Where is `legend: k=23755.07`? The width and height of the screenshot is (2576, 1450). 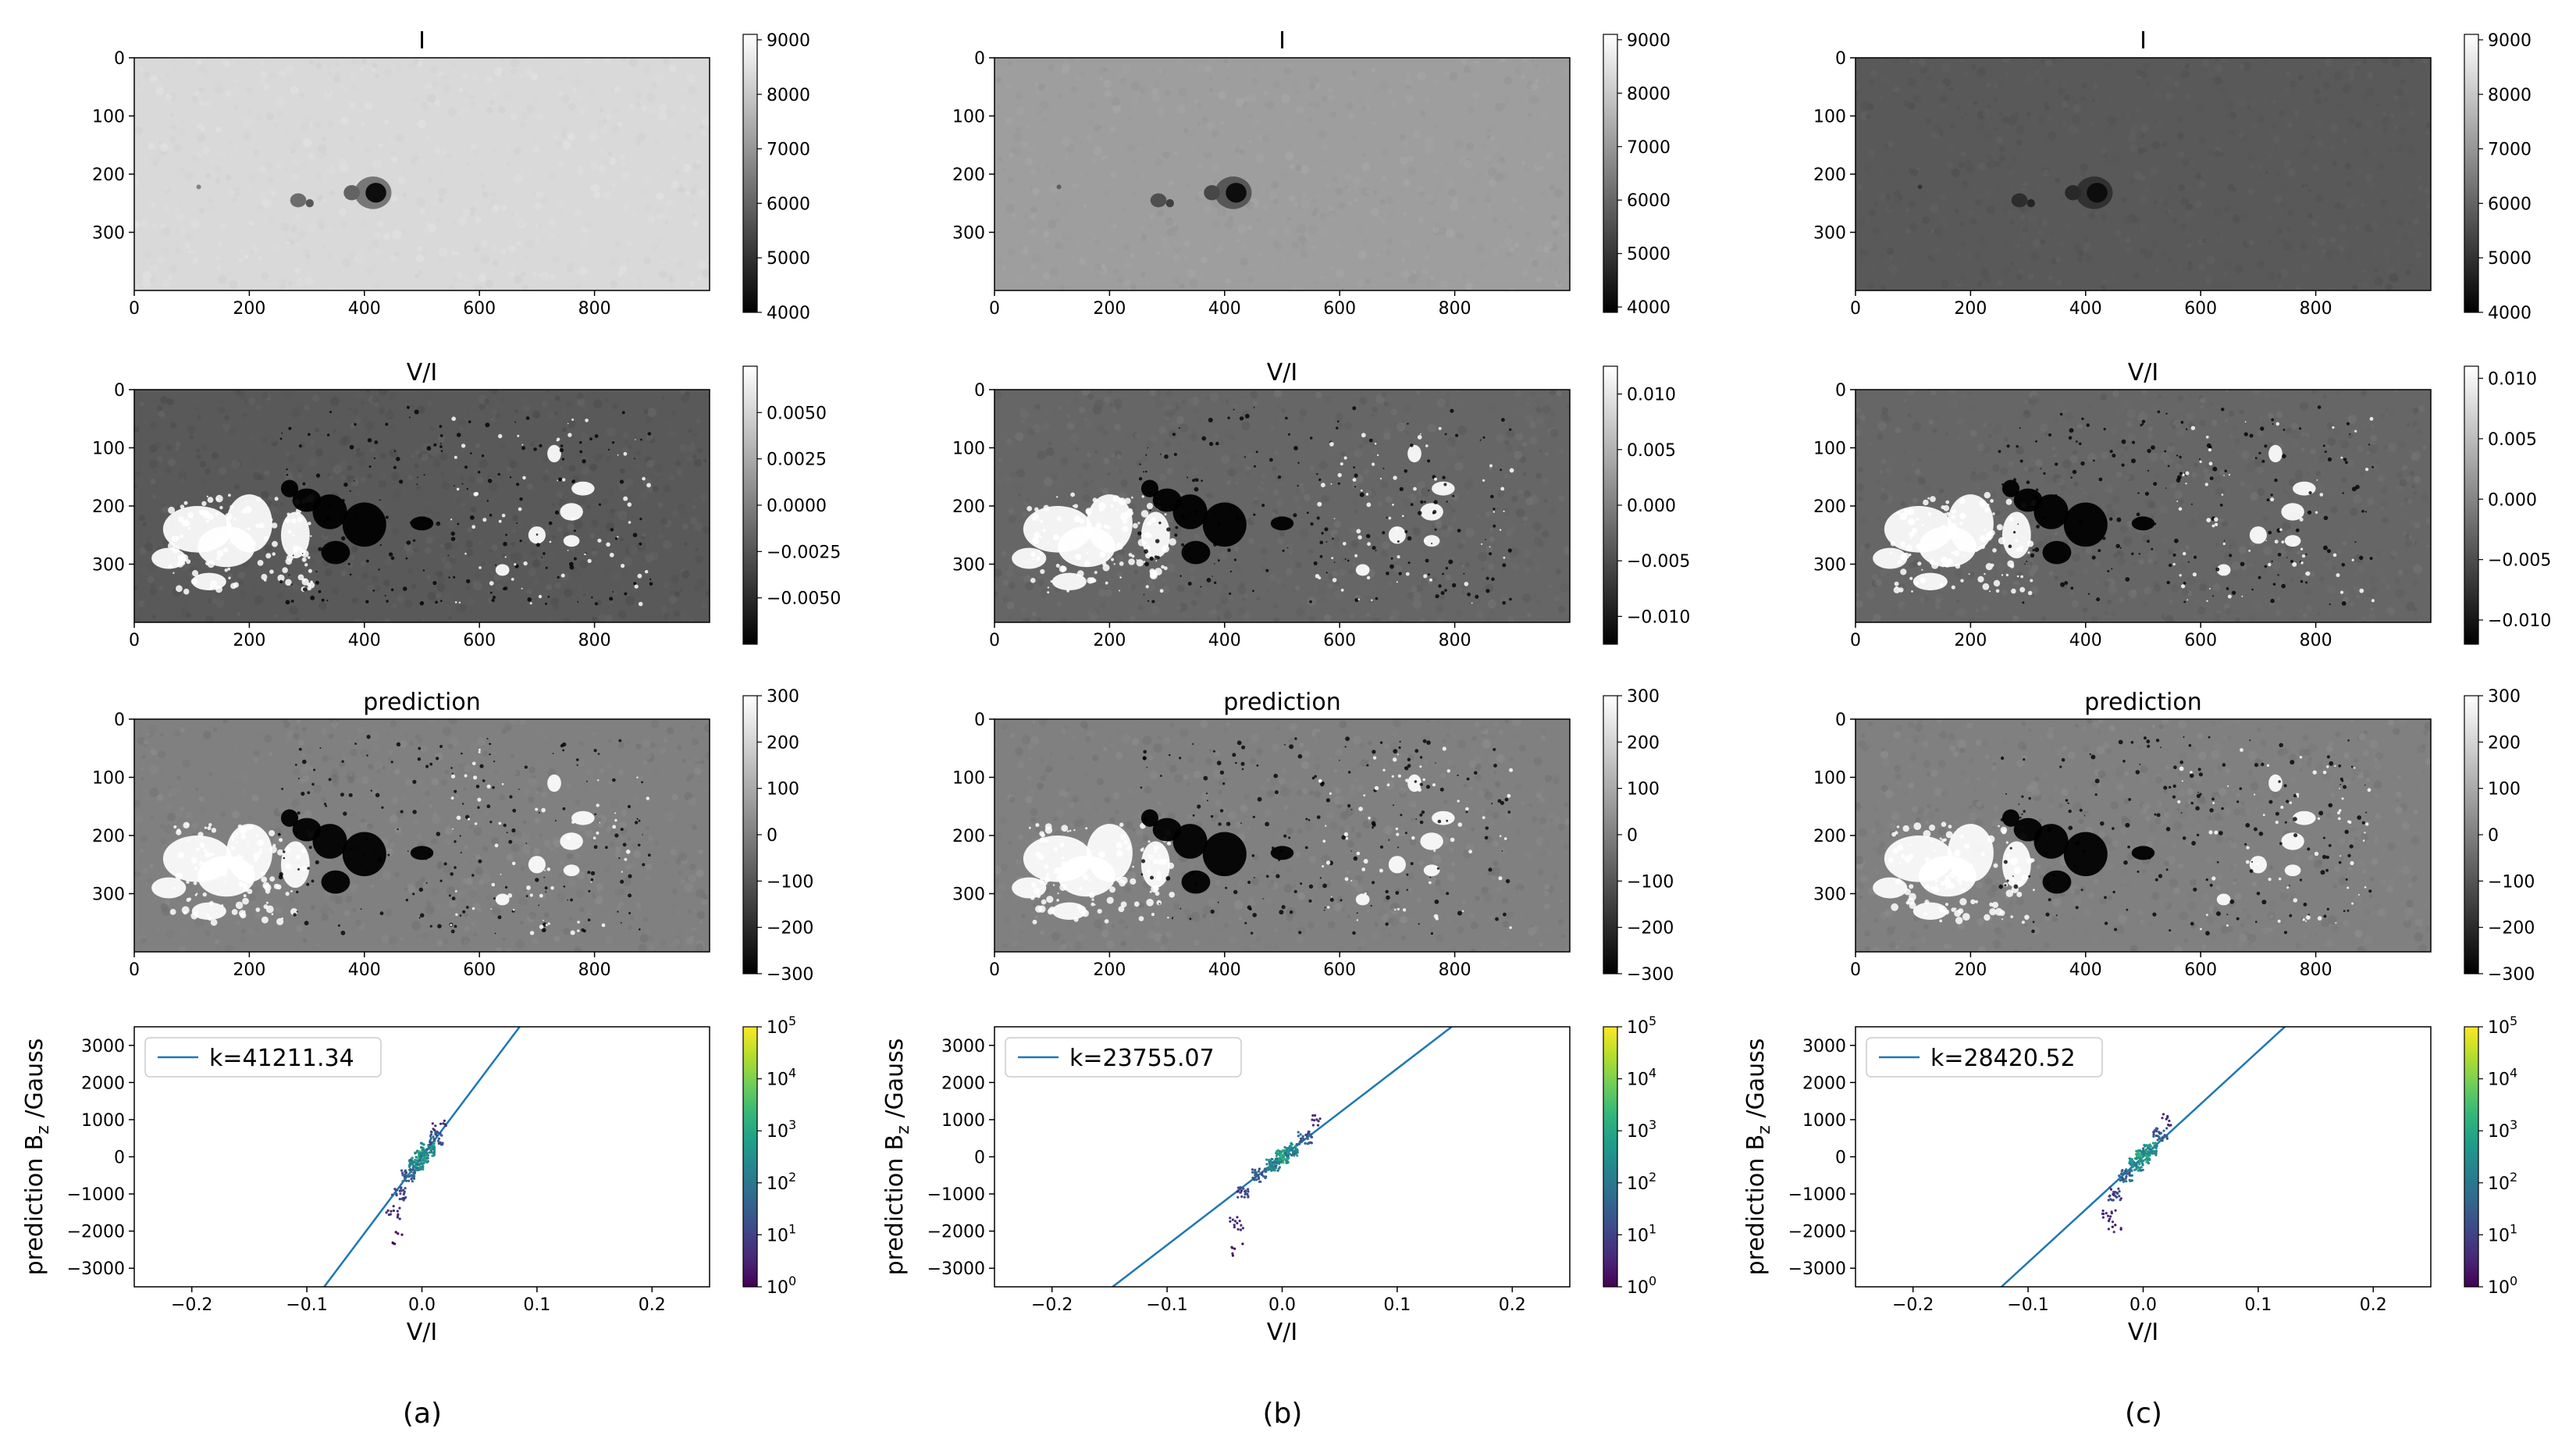 legend: k=23755.07 is located at coordinates (1123, 1057).